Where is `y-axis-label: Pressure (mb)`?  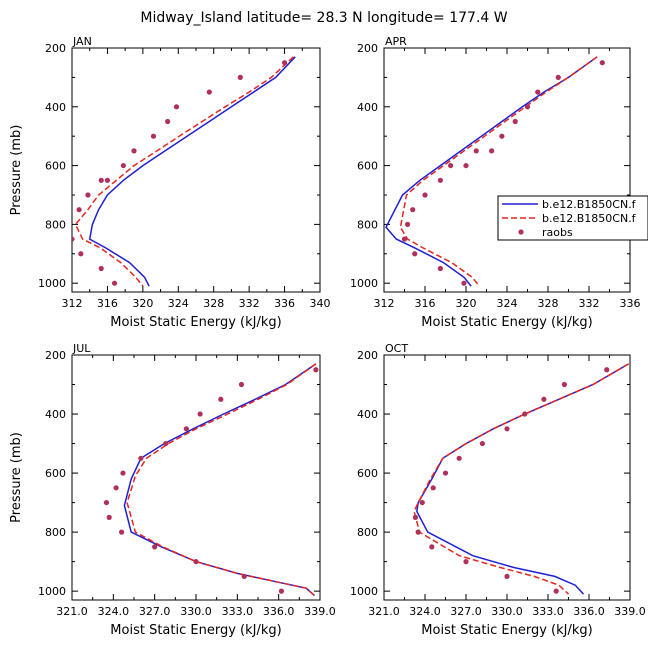 y-axis-label: Pressure (mb) is located at coordinates (16, 170).